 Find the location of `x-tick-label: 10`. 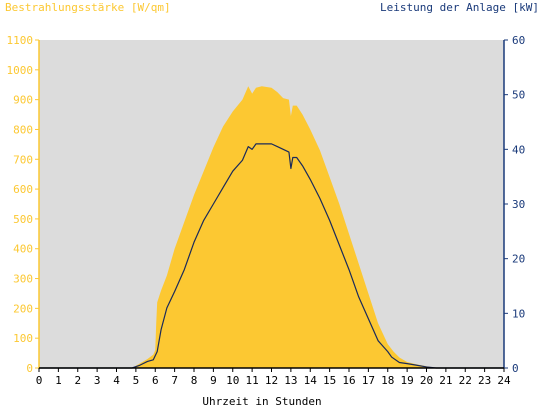

x-tick-label: 10 is located at coordinates (232, 380).